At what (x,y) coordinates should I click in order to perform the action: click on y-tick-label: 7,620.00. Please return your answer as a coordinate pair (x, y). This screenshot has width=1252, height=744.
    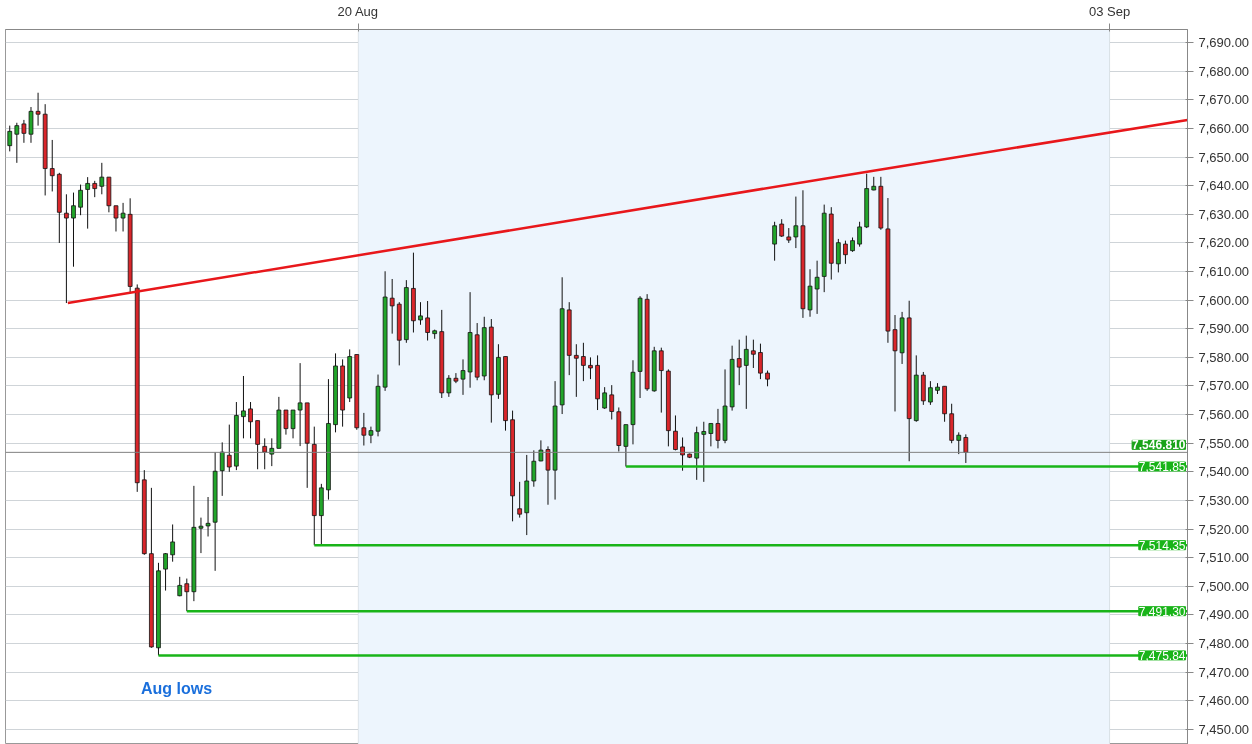
    Looking at the image, I should click on (1224, 243).